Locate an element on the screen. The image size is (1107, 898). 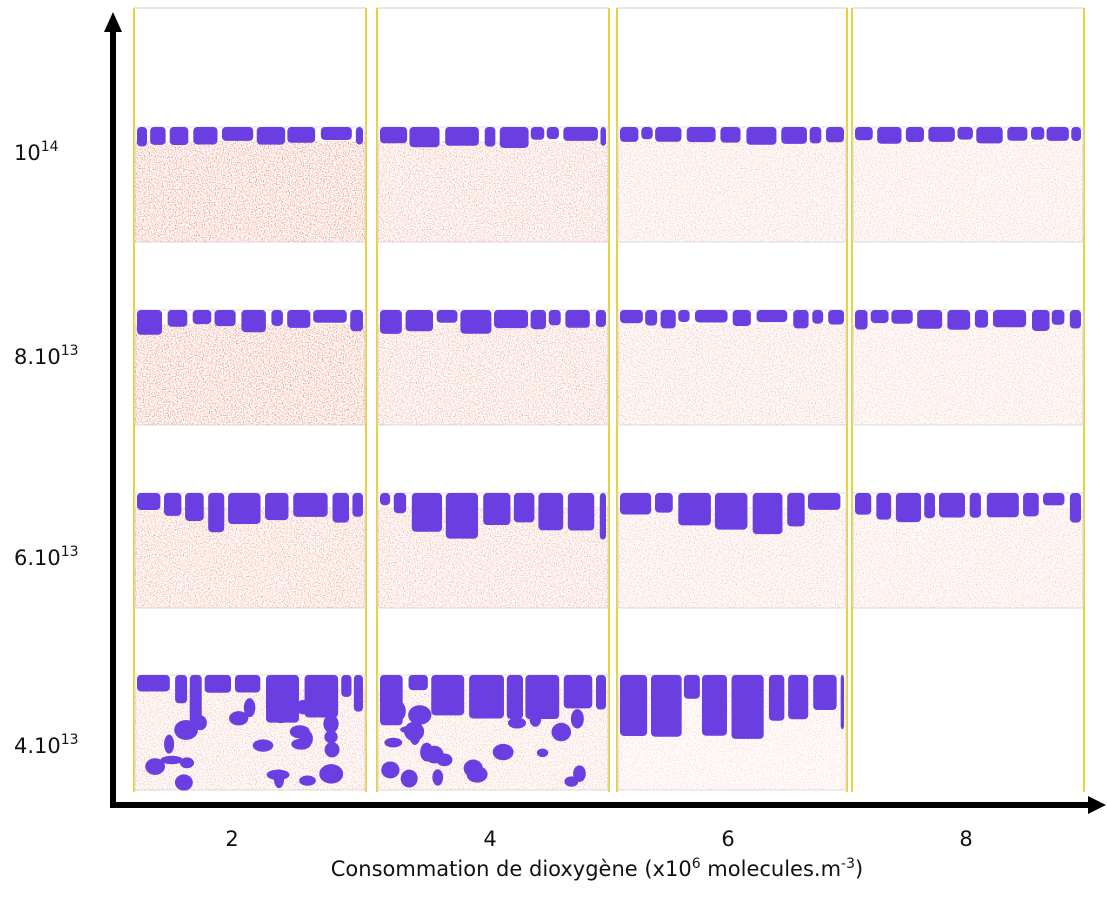
y-label-base: 10 is located at coordinates (27, 153).